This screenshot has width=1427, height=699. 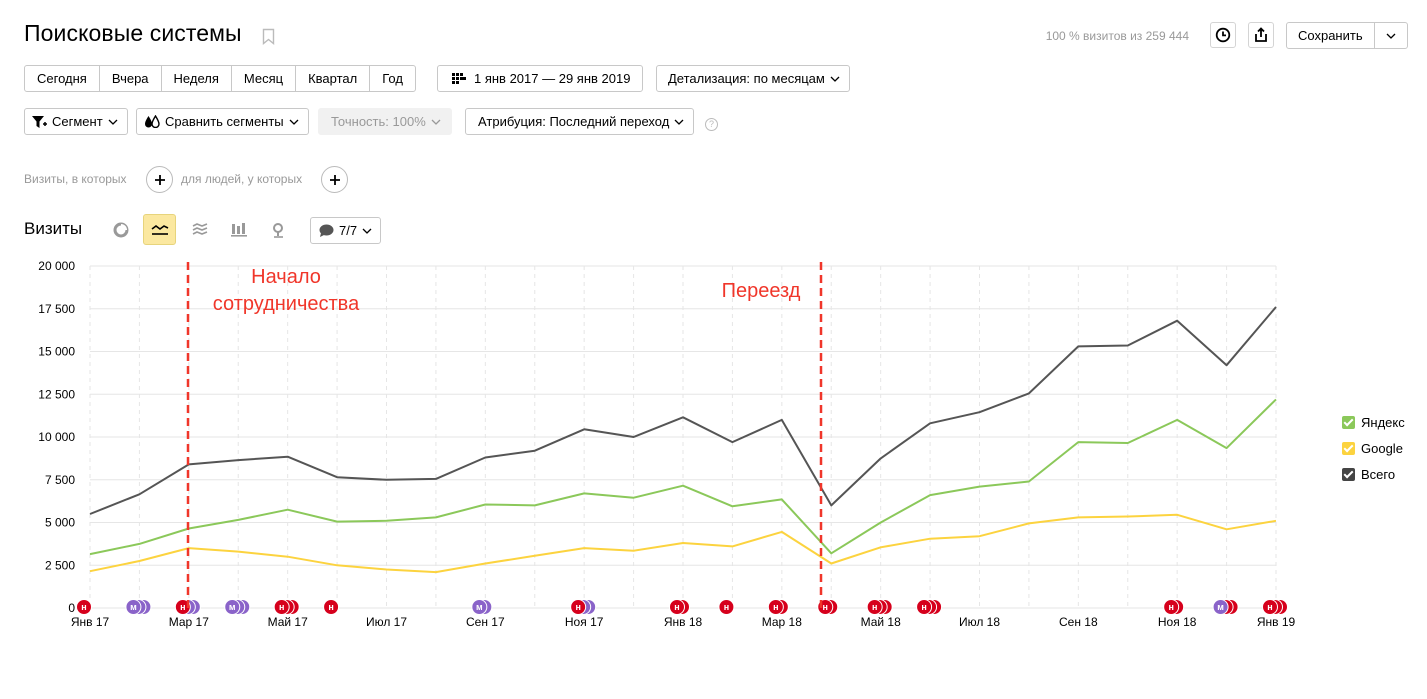 I want to click on notes-dropdown: 7/7, so click(x=346, y=230).